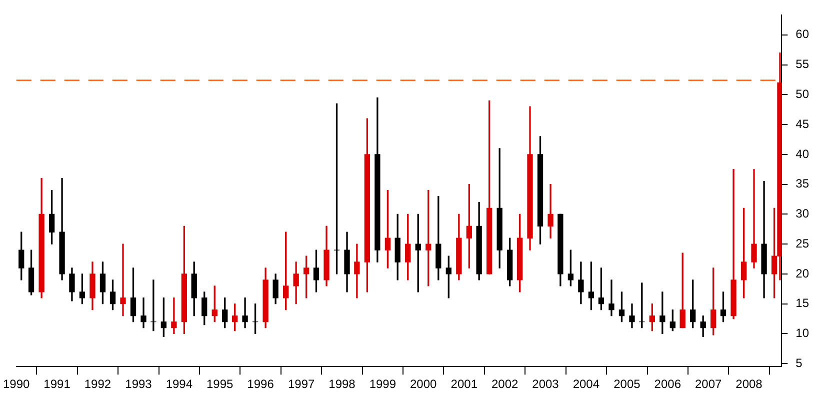  What do you see at coordinates (803, 93) in the screenshot?
I see `y-tick-label: 50` at bounding box center [803, 93].